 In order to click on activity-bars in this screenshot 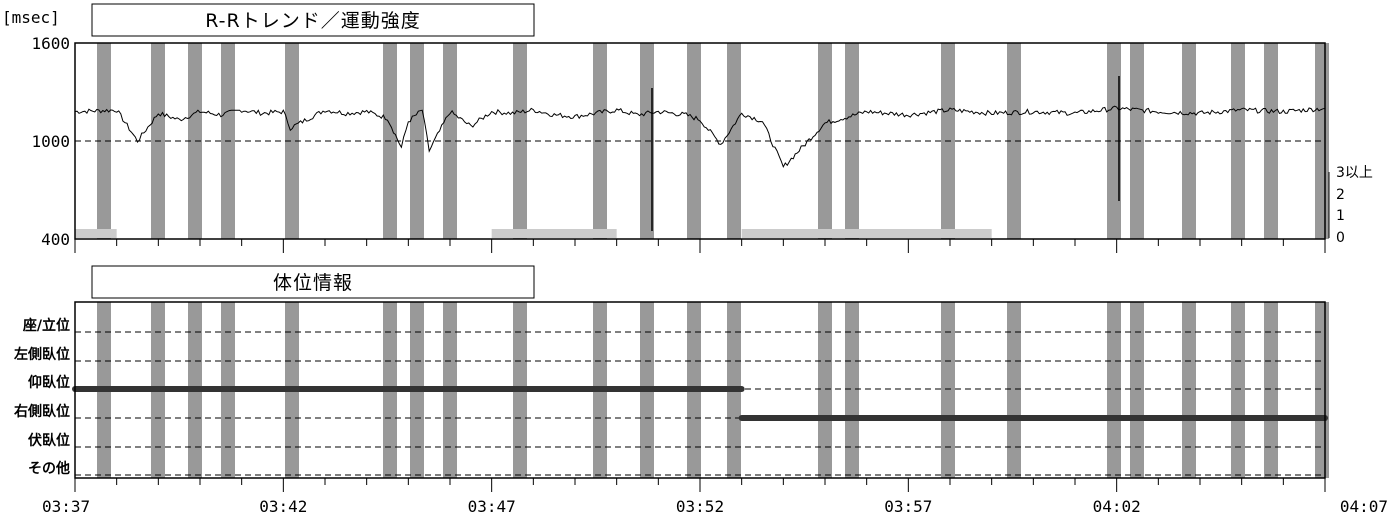, I will do `click(533, 233)`.